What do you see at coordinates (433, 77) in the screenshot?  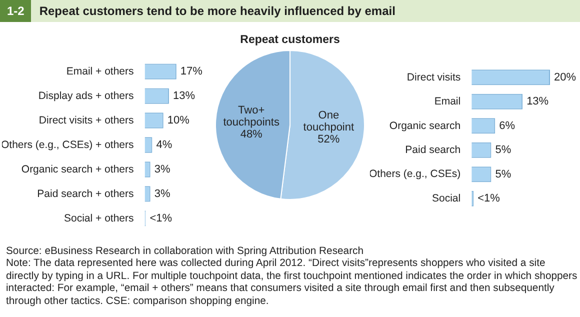 I see `y-tick-label: Direct visits` at bounding box center [433, 77].